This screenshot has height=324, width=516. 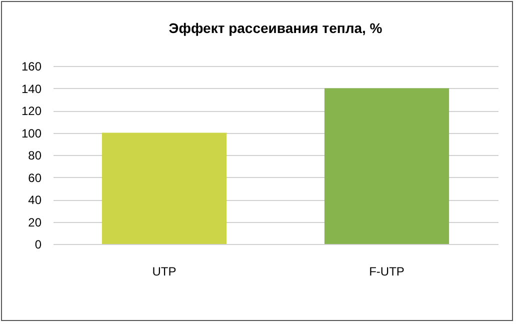 What do you see at coordinates (31, 133) in the screenshot?
I see `y-tick-label: 100` at bounding box center [31, 133].